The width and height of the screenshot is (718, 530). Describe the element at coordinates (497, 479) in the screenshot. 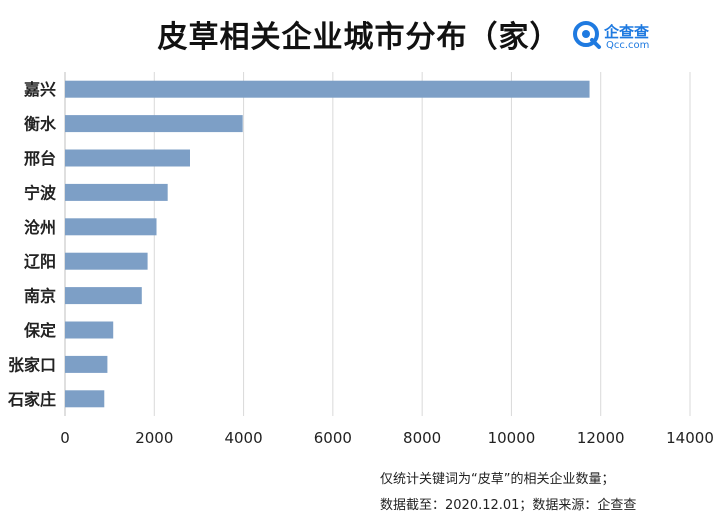

I see `footnote-scope: 仅统计关键词为“皮草”的相关企业数量；` at that location.